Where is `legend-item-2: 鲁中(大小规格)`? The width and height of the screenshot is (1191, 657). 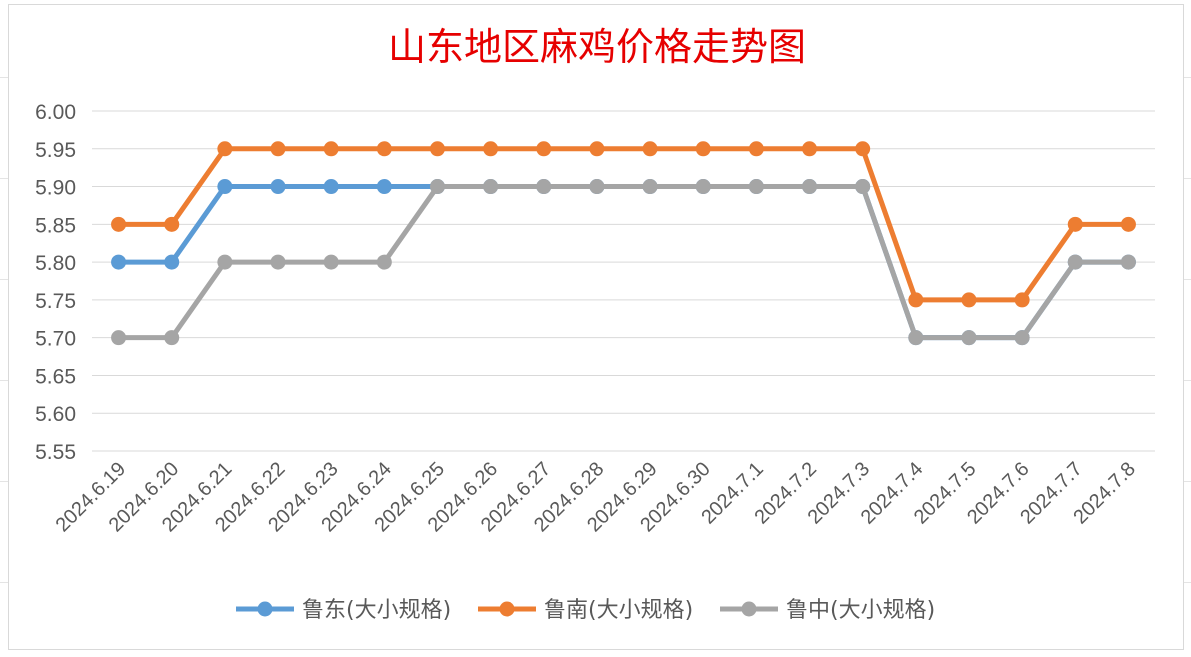
legend-item-2: 鲁中(大小规格) is located at coordinates (827, 610).